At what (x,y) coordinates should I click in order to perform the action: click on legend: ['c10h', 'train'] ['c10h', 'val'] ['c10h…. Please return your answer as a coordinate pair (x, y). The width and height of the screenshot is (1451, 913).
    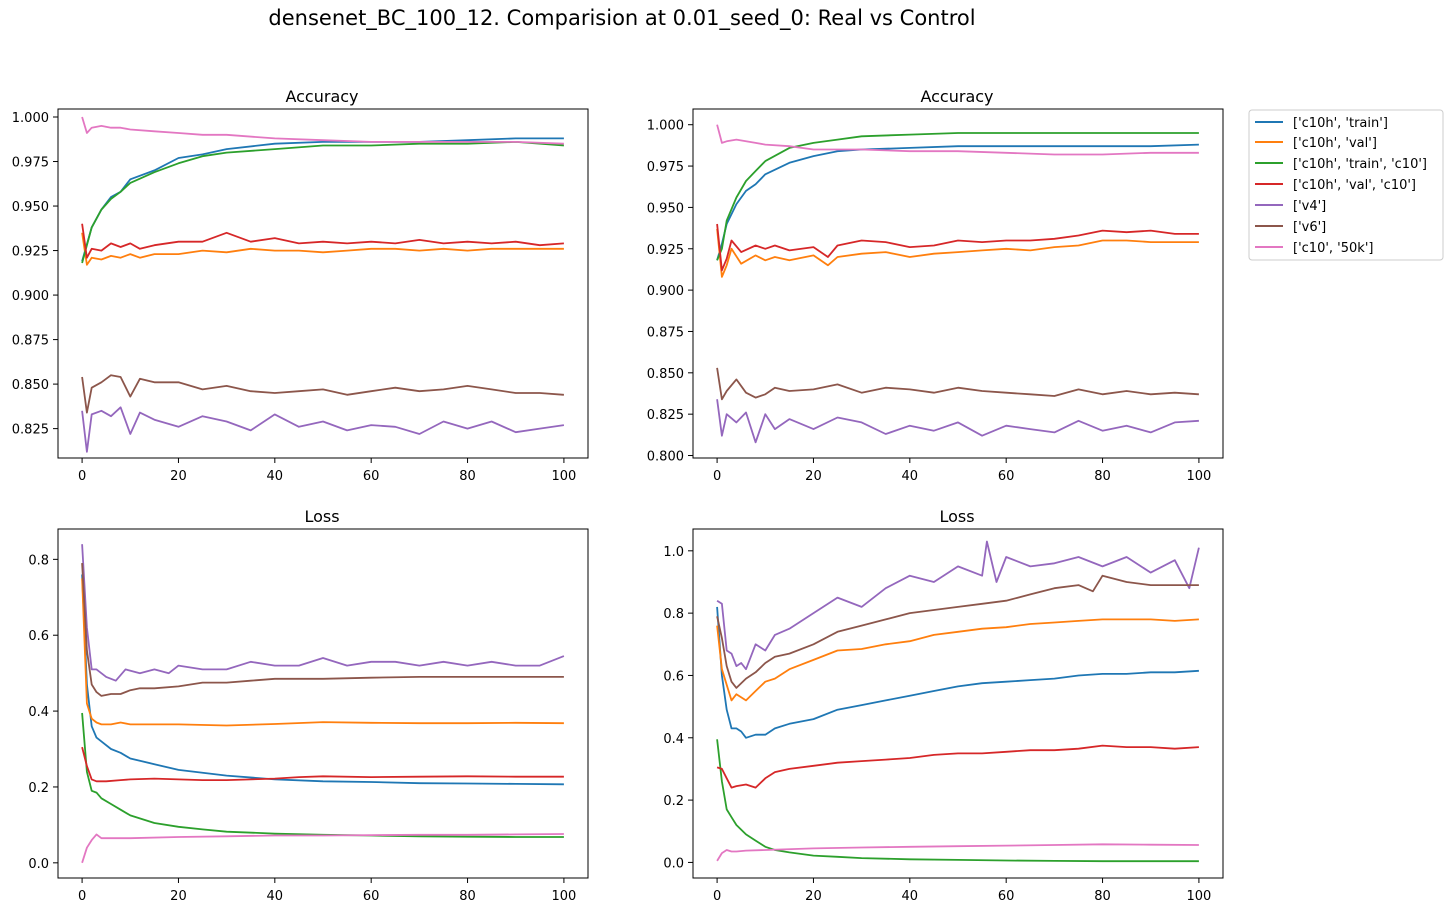
    Looking at the image, I should click on (1346, 185).